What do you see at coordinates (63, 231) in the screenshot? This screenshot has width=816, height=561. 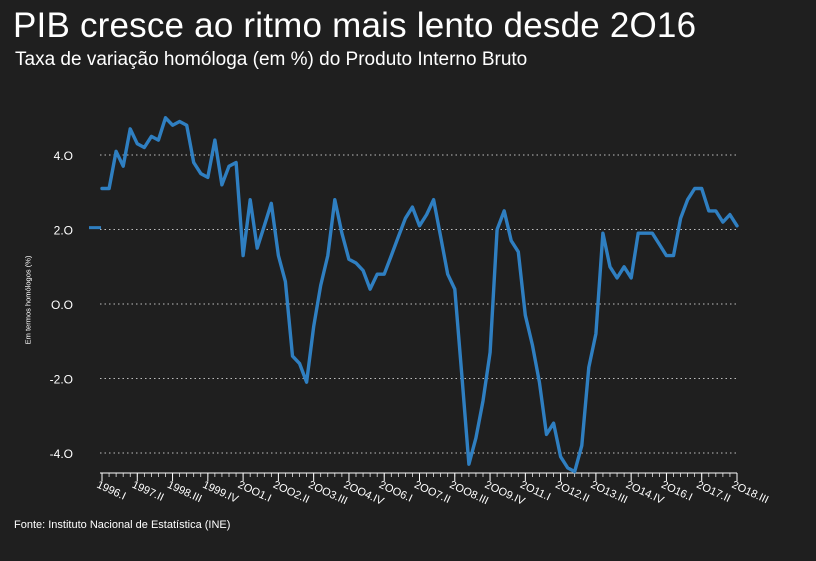 I see `y-tick-label: 2.O` at bounding box center [63, 231].